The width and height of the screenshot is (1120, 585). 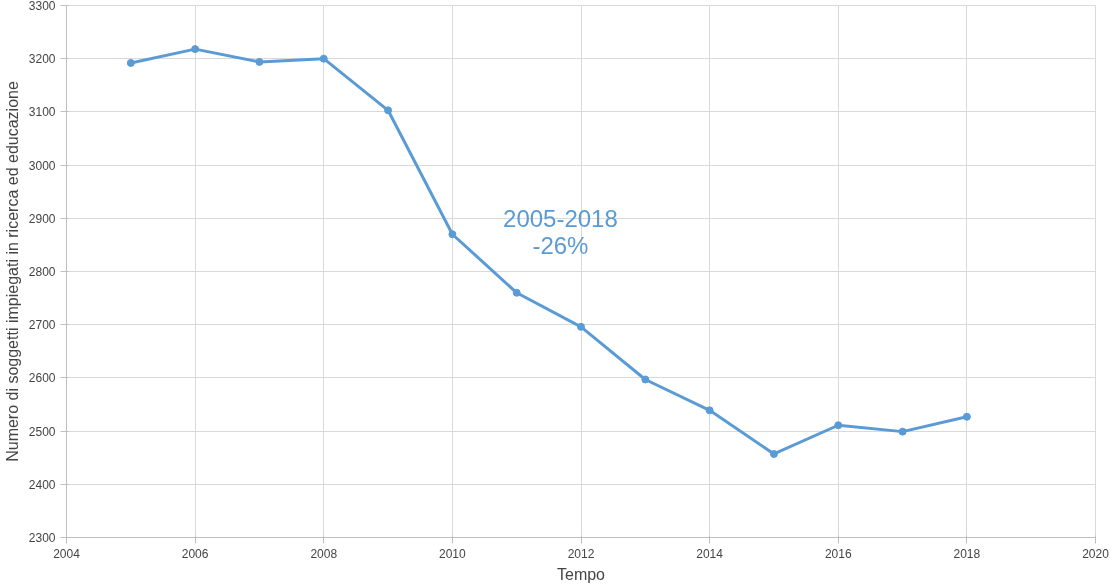 I want to click on x-tick-label: 2016, so click(x=838, y=553).